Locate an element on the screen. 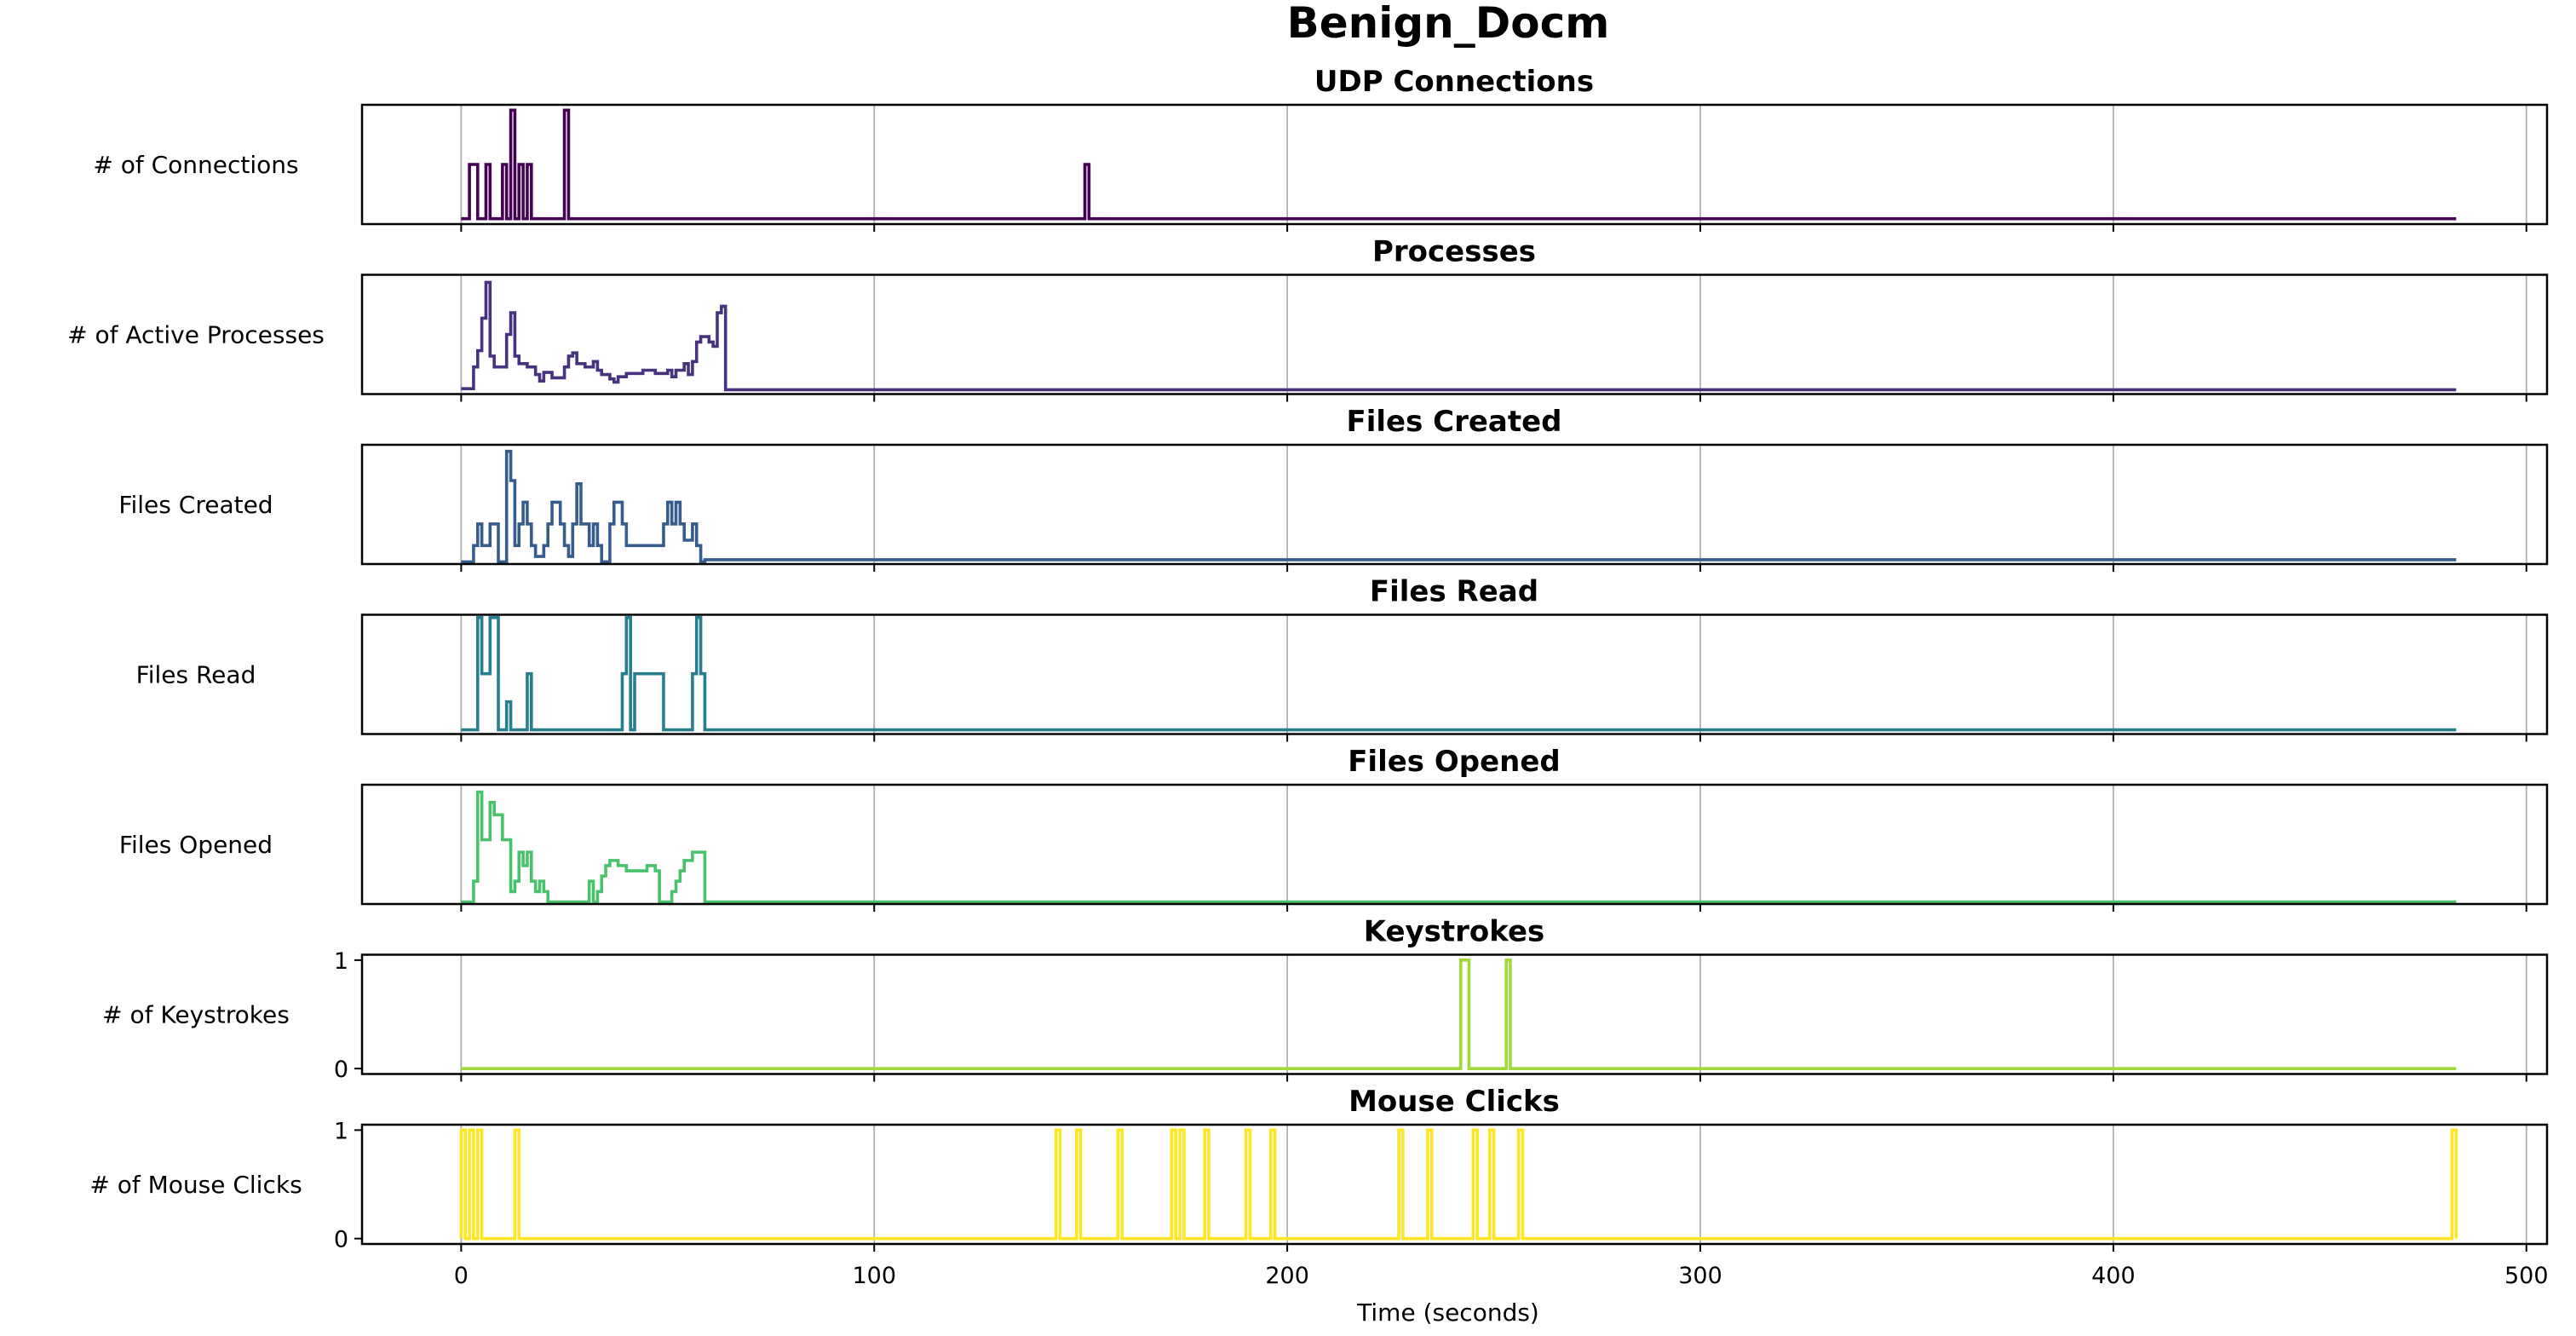  subplot-title: Processes is located at coordinates (1454, 252).